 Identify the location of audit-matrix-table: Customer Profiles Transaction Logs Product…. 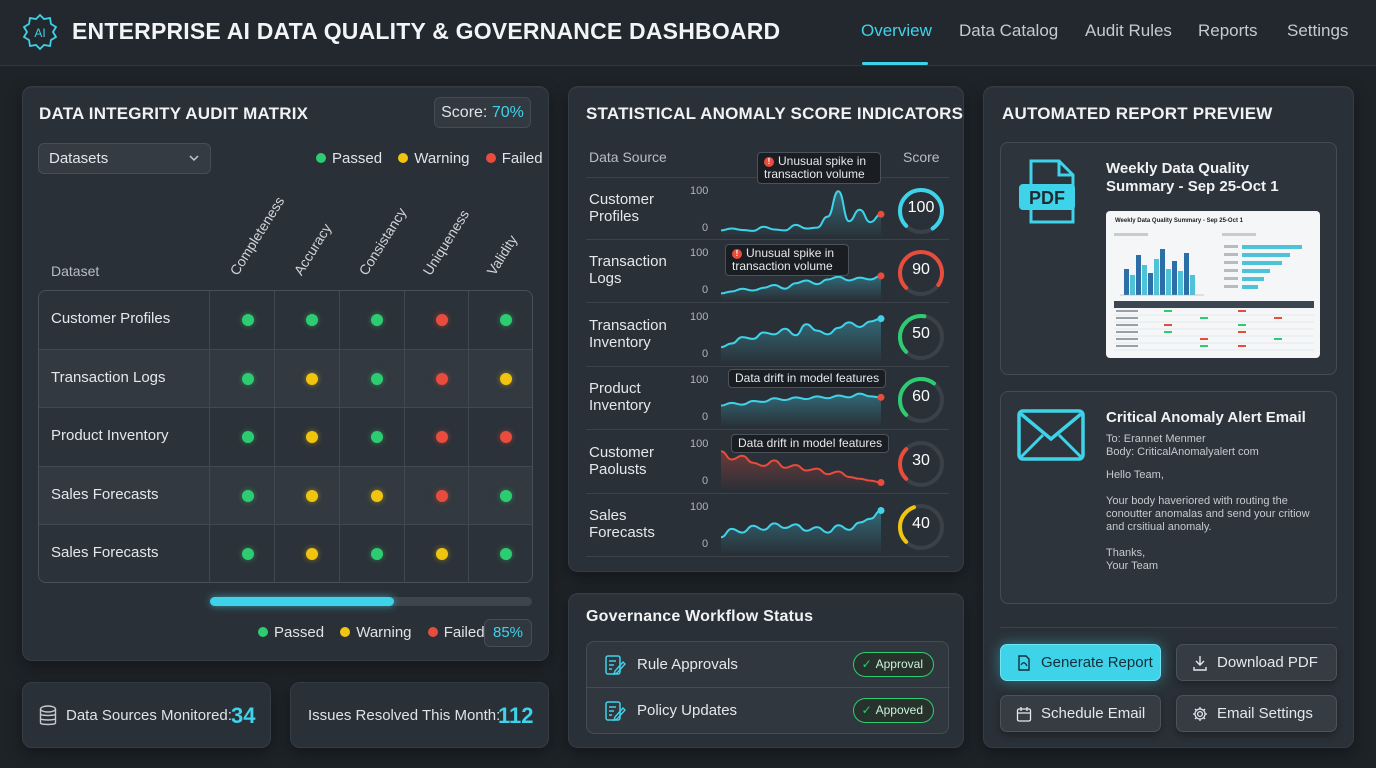
(285, 436).